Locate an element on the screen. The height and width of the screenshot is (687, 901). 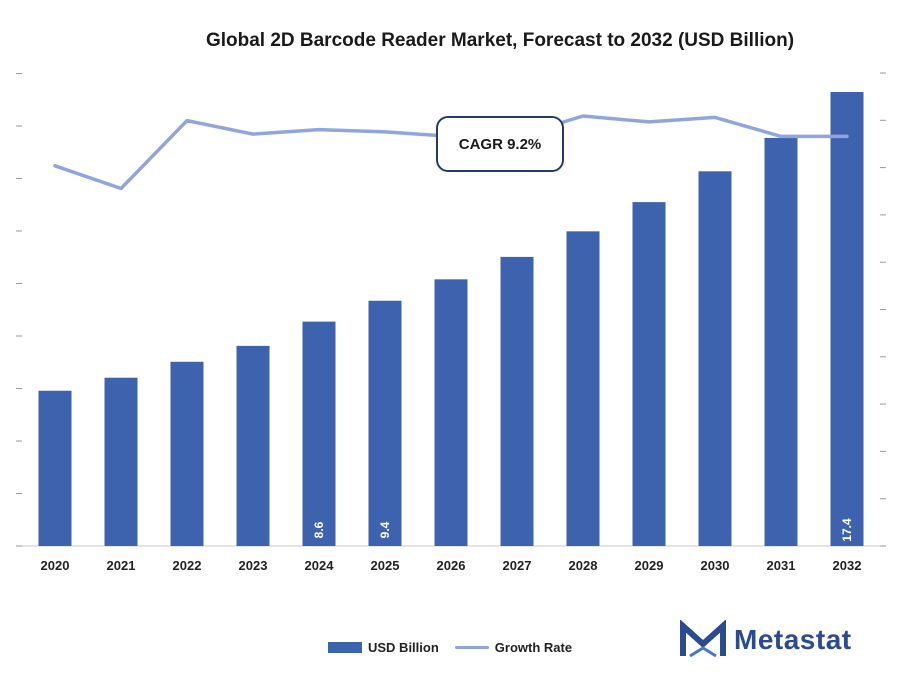
bar-2026 is located at coordinates (451, 412).